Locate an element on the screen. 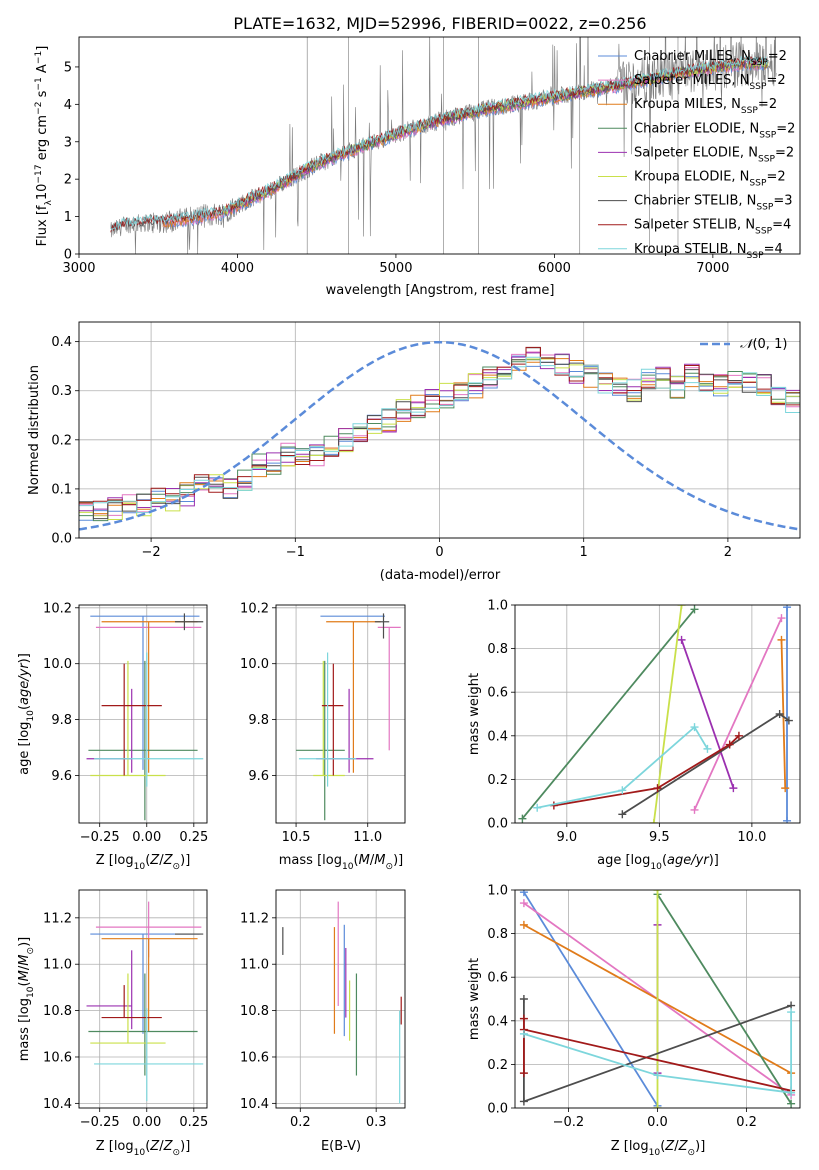 Image resolution: width=819 pixels, height=1170 pixels. model-salpeter_stelib-line is located at coordinates (439, 144).